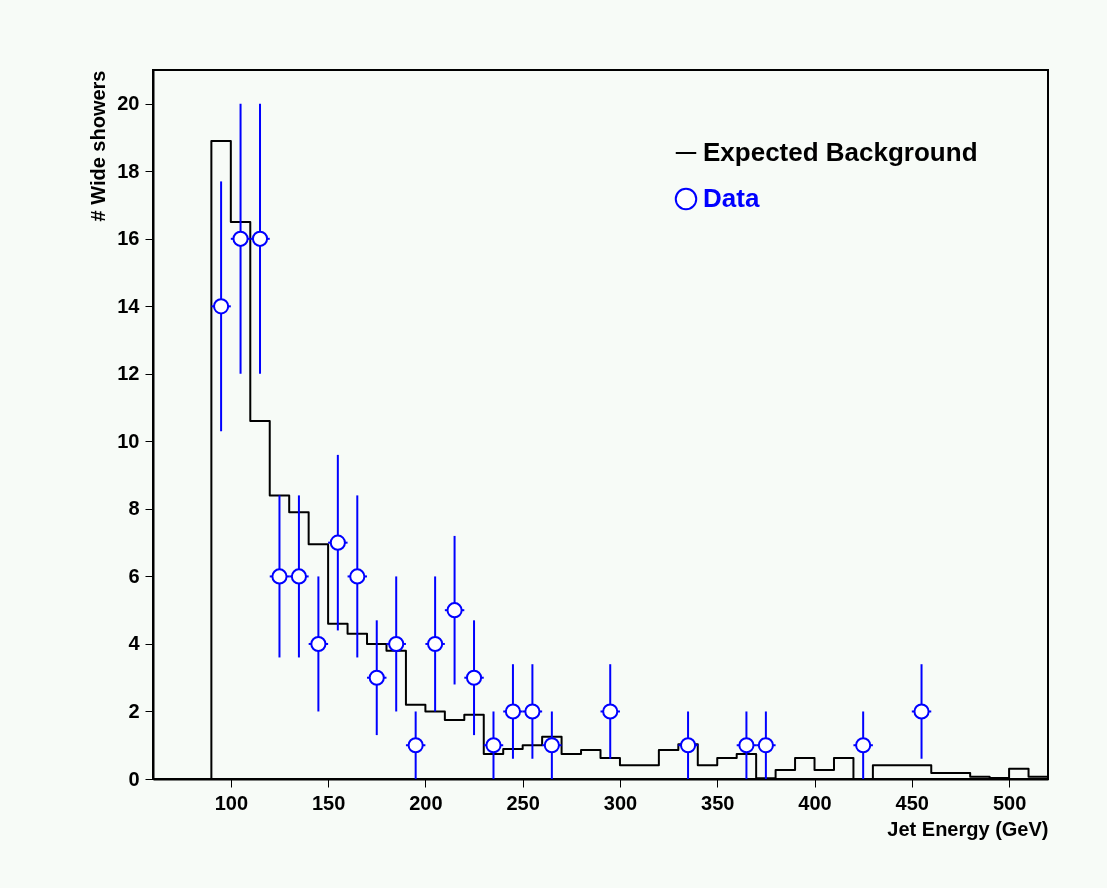  I want to click on x-tick-label: 400, so click(815, 802).